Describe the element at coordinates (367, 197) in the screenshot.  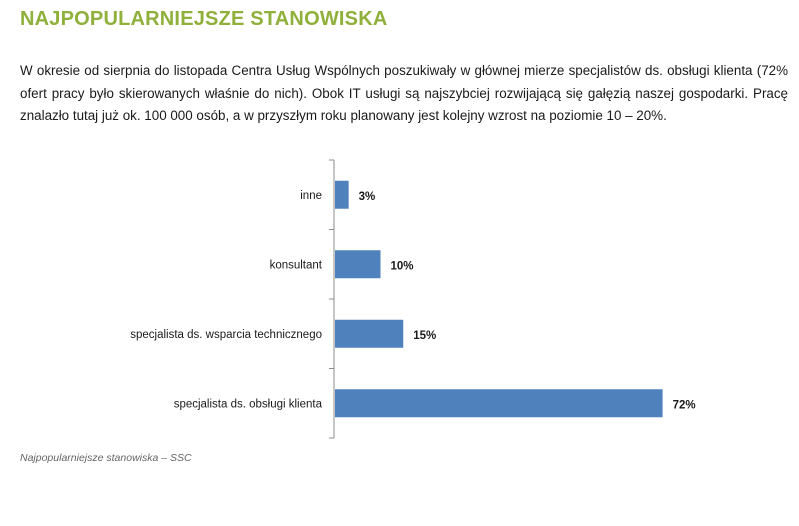
I see `value-label: 3%` at that location.